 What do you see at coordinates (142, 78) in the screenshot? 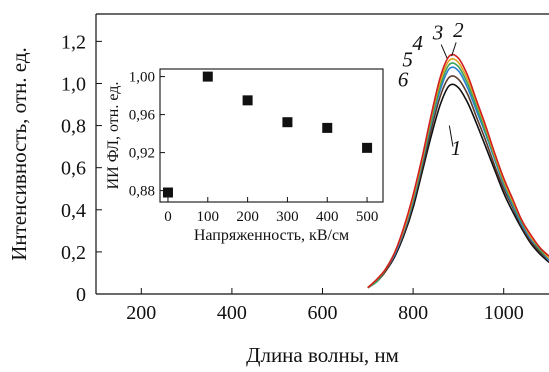
I see `inset-y-tick-label: 1,00` at bounding box center [142, 78].